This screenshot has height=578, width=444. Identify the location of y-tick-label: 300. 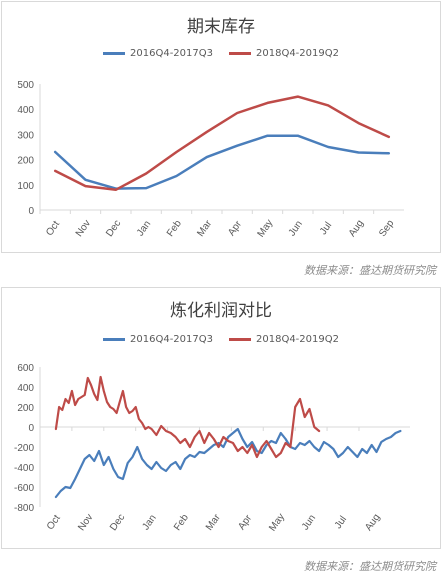
(25, 135).